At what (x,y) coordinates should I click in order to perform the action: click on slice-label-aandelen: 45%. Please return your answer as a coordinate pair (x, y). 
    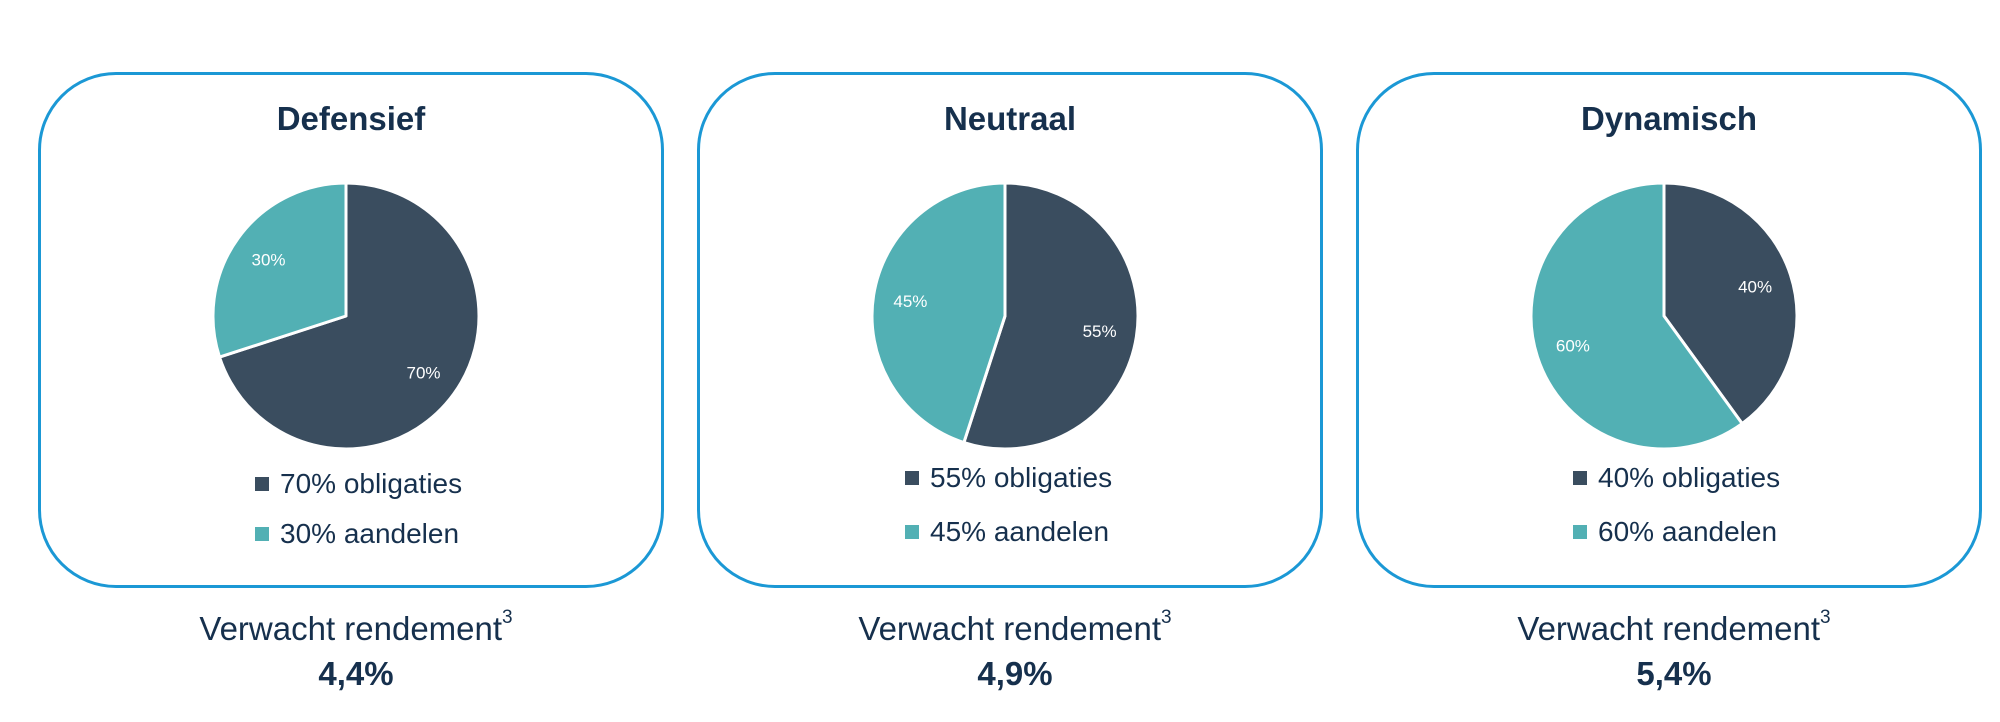
    Looking at the image, I should click on (910, 301).